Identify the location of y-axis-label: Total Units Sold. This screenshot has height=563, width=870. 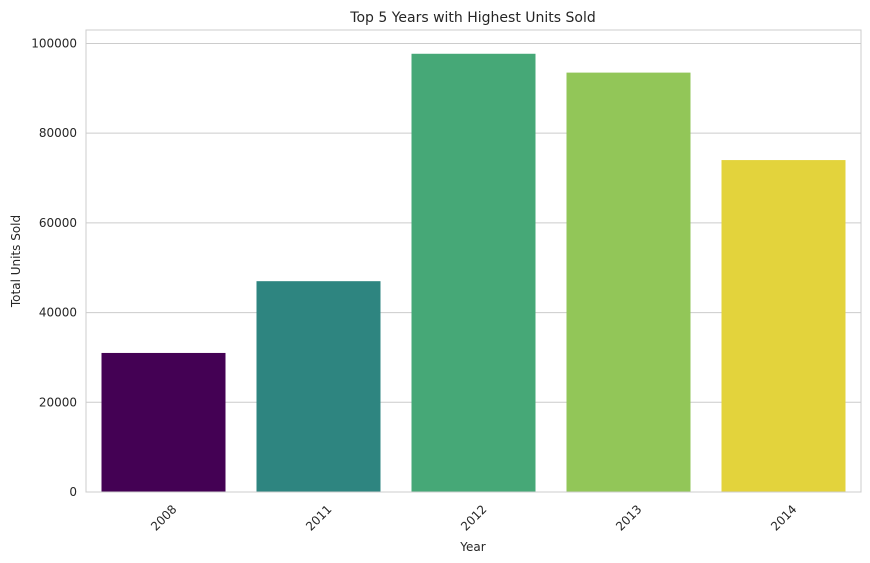
(16, 261).